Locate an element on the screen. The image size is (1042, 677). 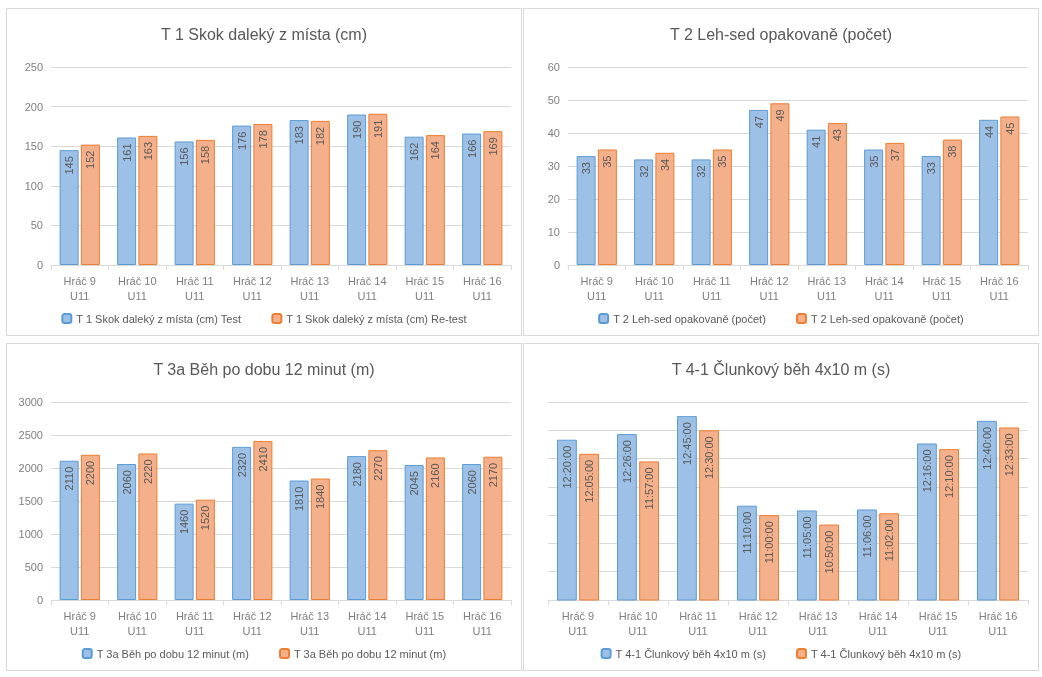
chart-title: T 1 Skok daleký z místa (cm) is located at coordinates (264, 34).